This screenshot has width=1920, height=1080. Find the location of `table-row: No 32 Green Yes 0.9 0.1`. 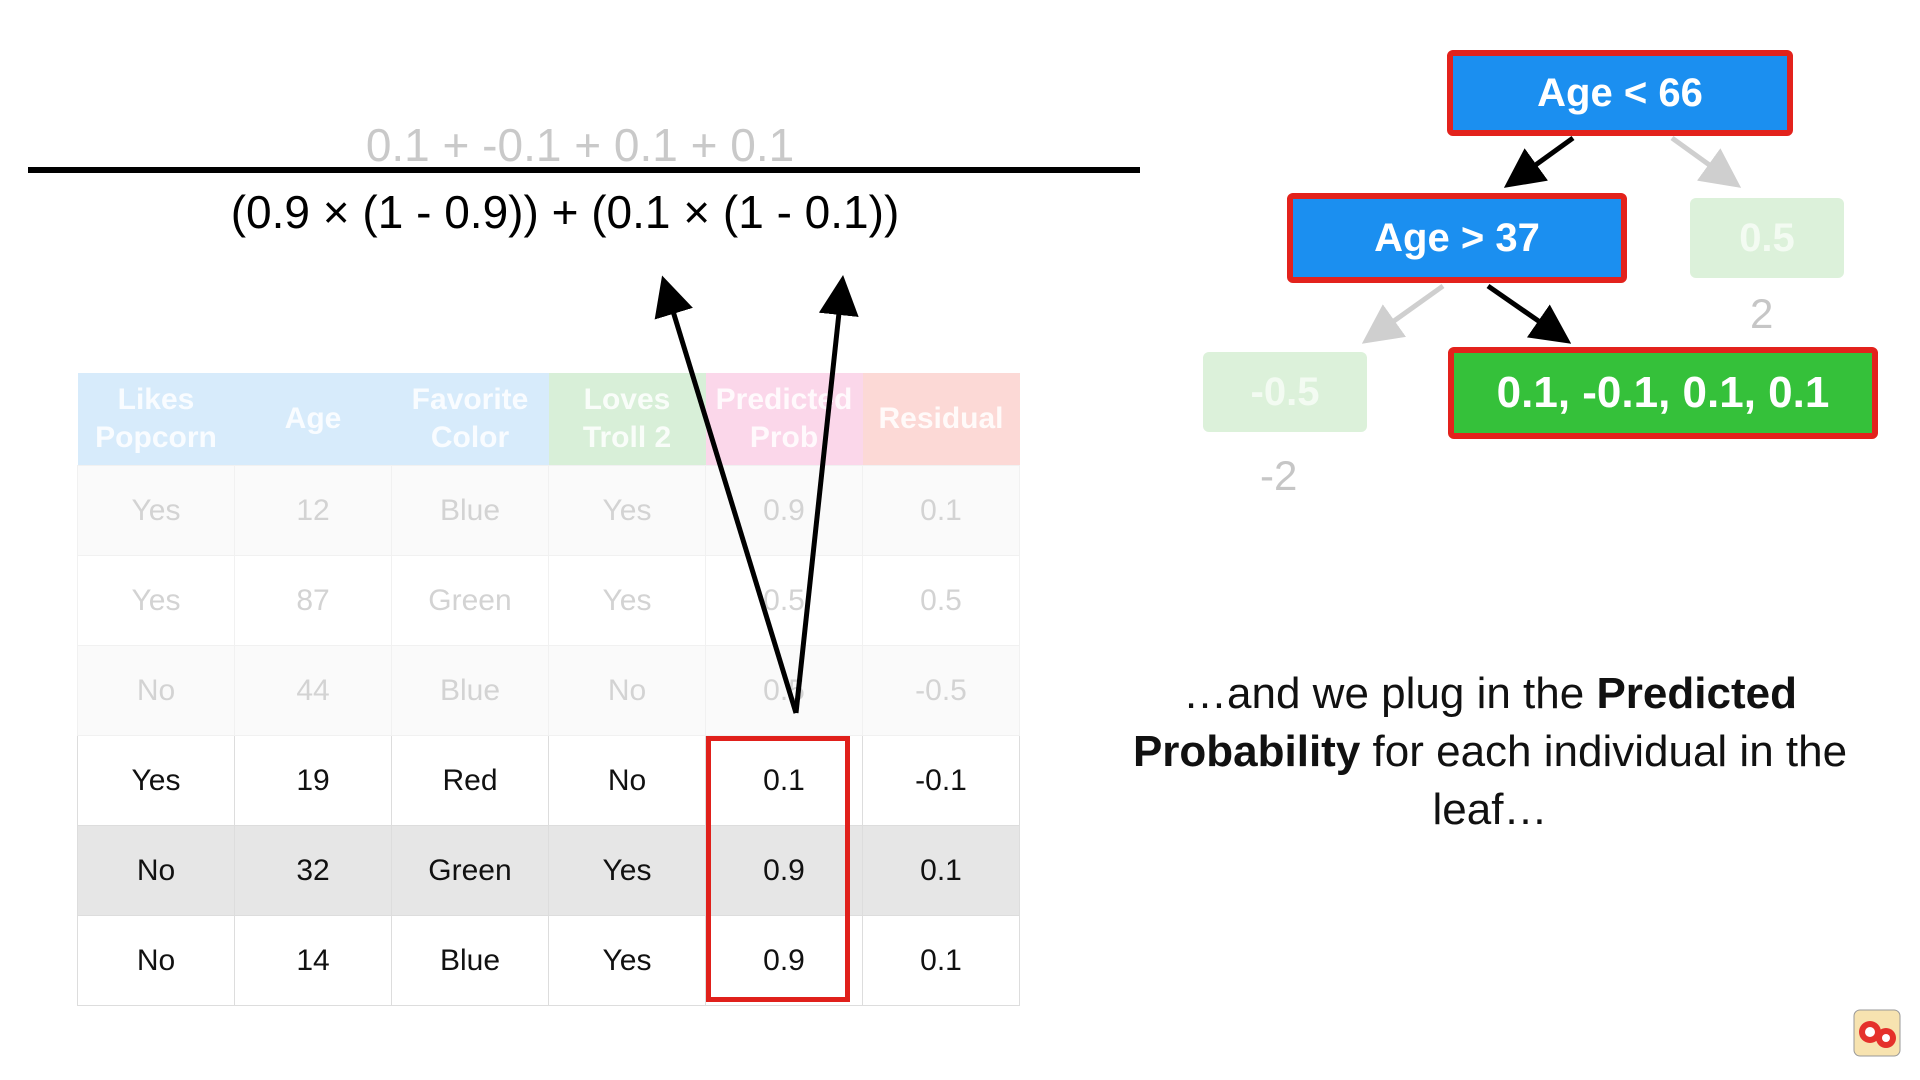

table-row: No 32 Green Yes 0.9 0.1 is located at coordinates (548, 870).